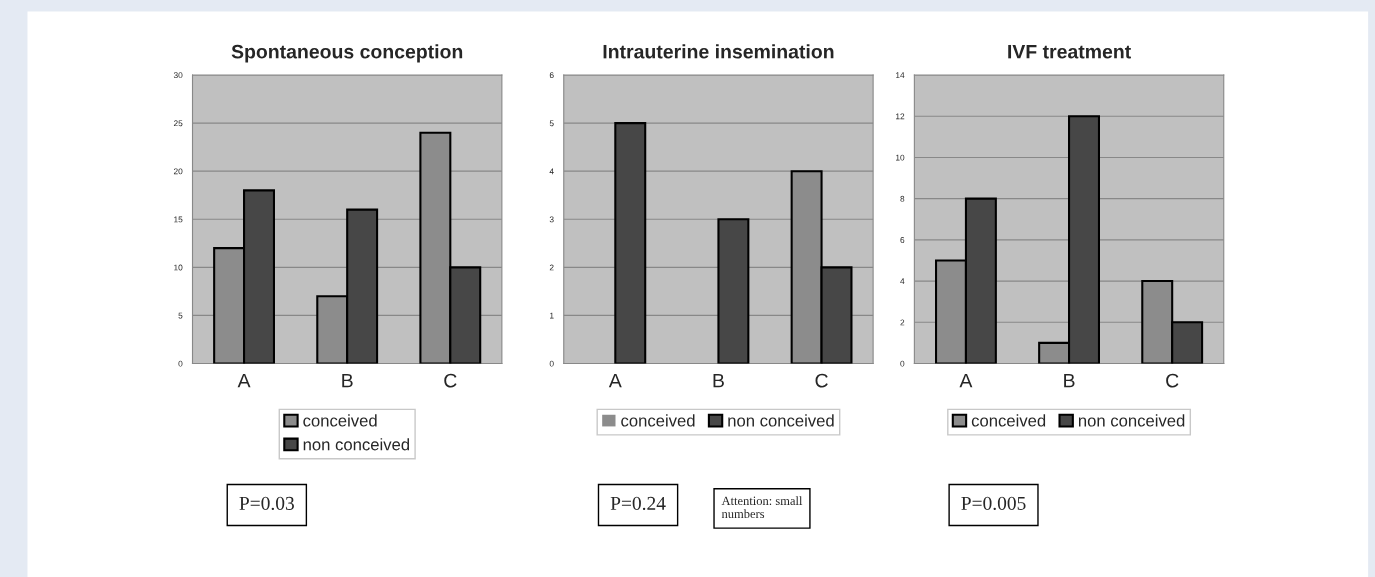 The width and height of the screenshot is (1375, 577). Describe the element at coordinates (178, 171) in the screenshot. I see `y-tick-label: 20` at that location.